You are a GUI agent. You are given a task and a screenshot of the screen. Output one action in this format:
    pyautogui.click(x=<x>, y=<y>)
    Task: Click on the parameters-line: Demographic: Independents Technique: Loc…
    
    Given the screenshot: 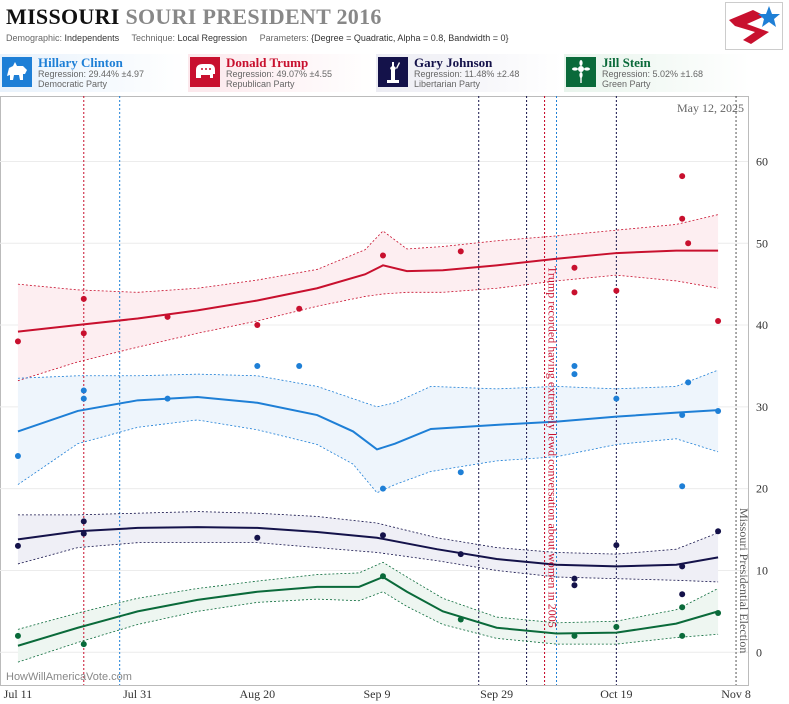 What is the action you would take?
    pyautogui.click(x=257, y=38)
    